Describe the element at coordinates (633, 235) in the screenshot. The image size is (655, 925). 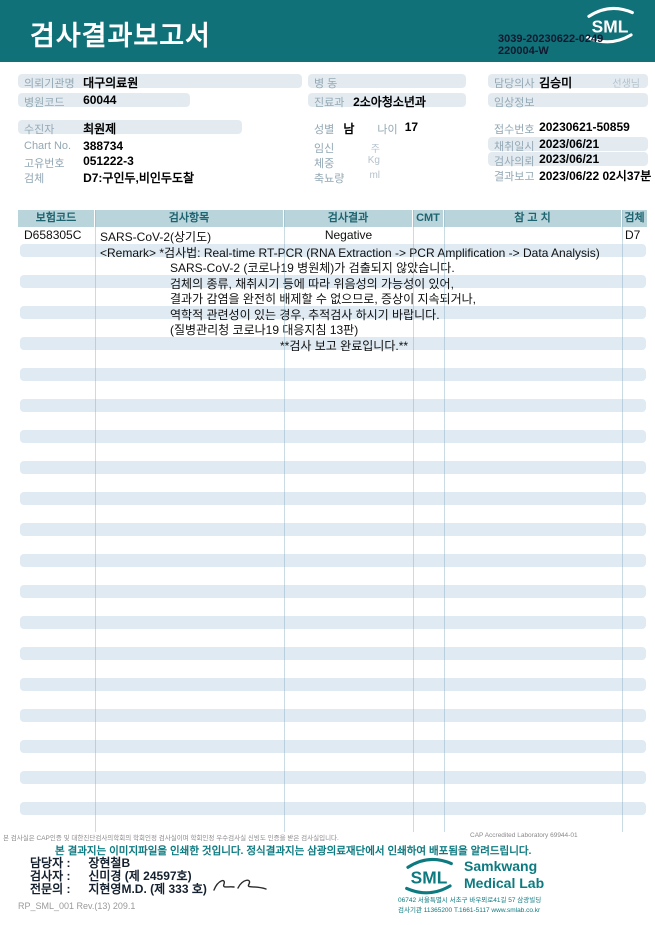
I see `table-cell: D7` at that location.